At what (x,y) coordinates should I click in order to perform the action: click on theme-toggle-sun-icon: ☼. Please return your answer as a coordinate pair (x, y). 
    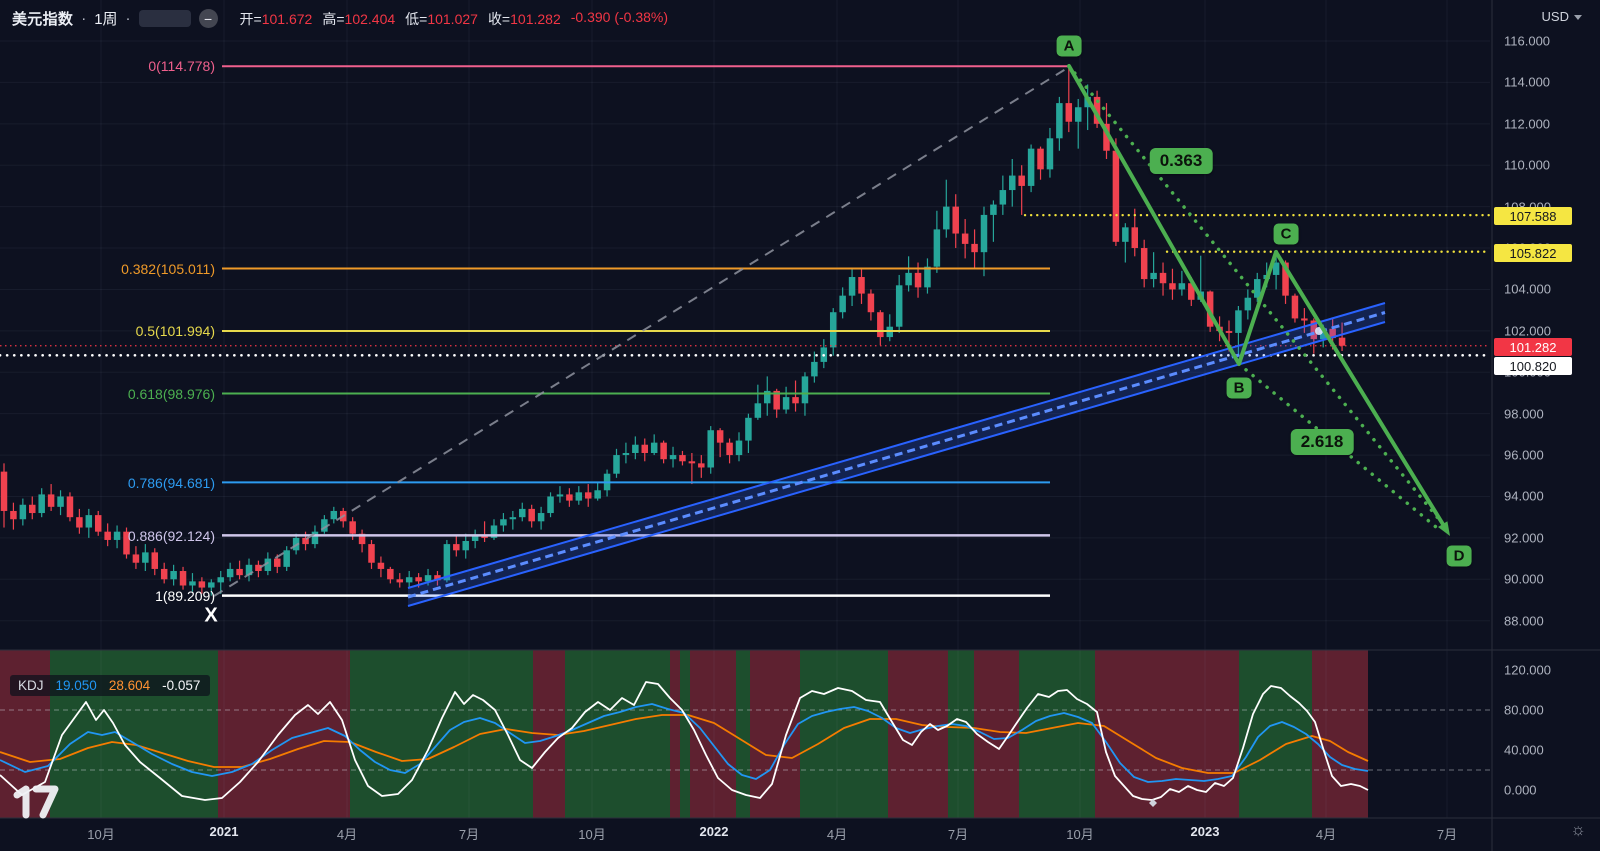
    Looking at the image, I should click on (1578, 829).